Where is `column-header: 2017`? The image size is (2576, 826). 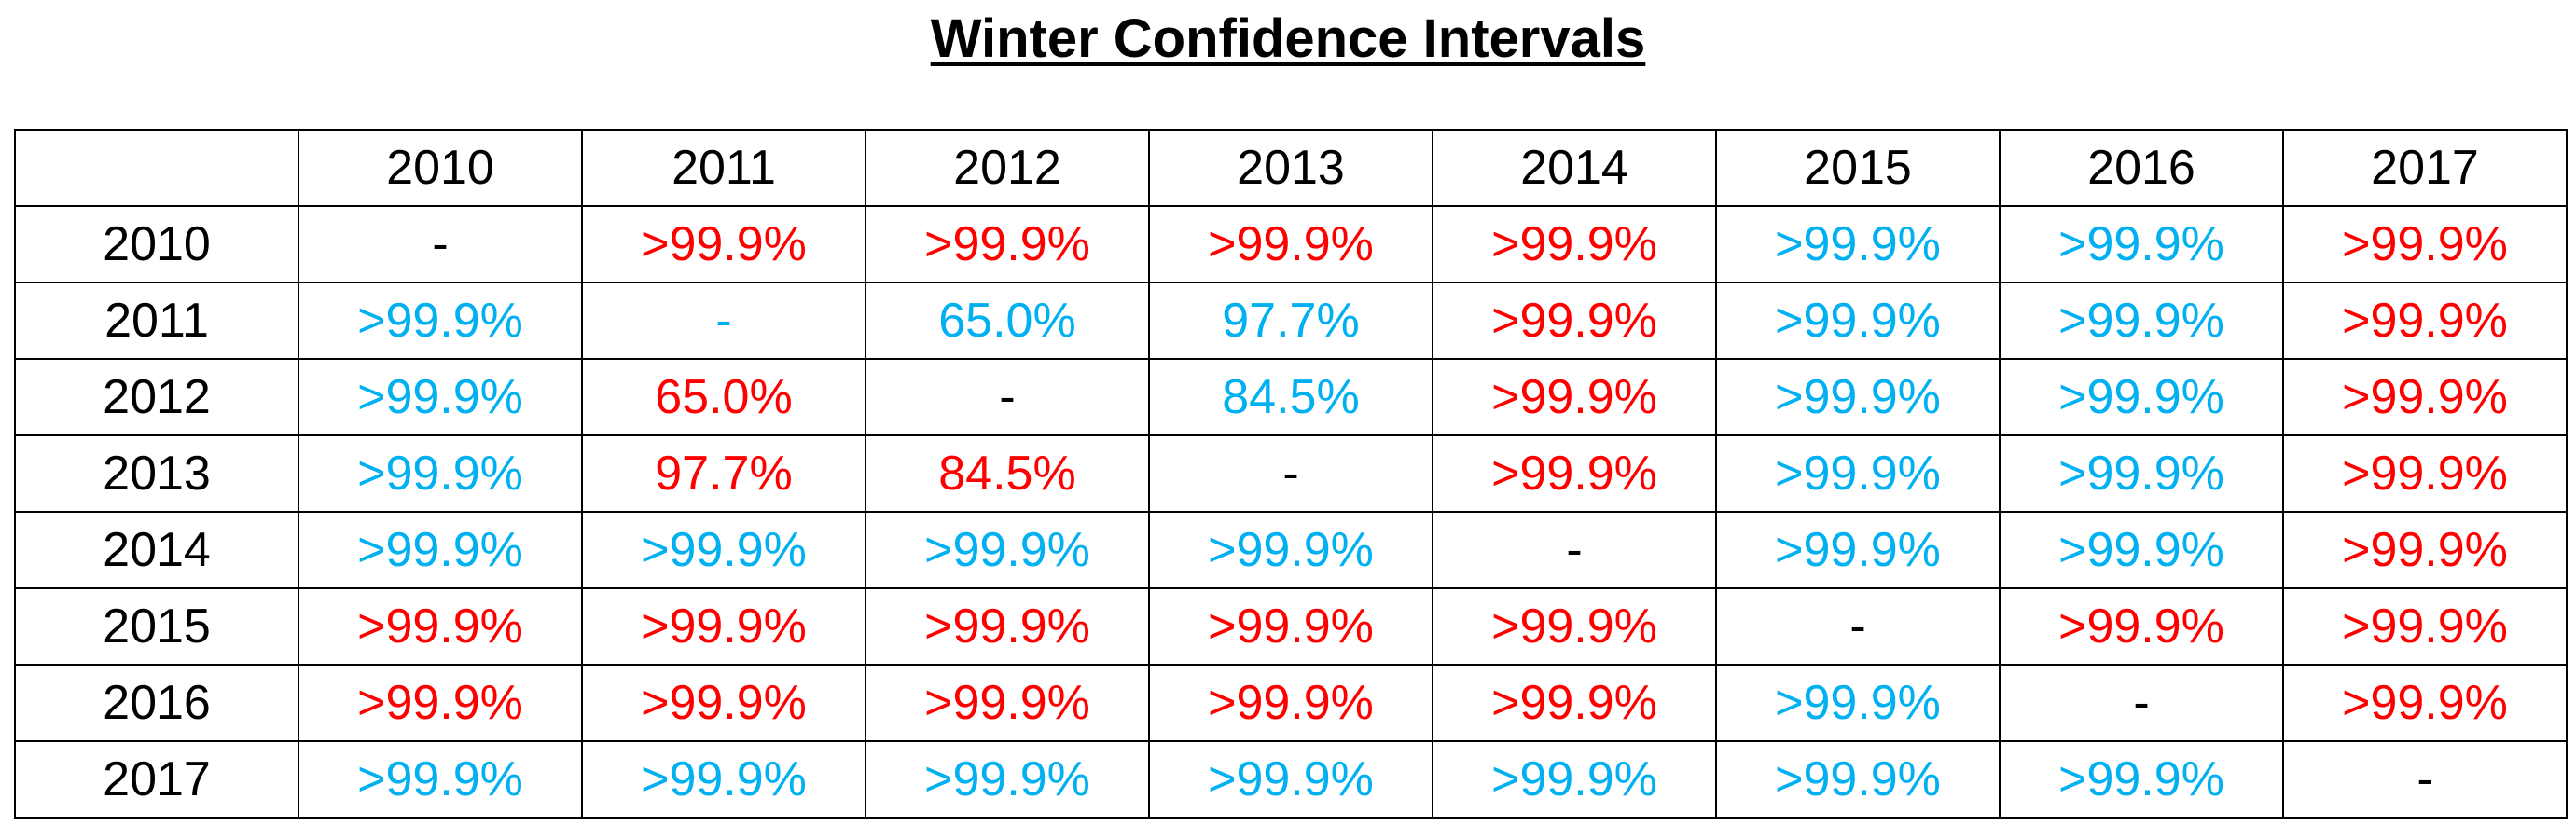 column-header: 2017 is located at coordinates (2425, 168).